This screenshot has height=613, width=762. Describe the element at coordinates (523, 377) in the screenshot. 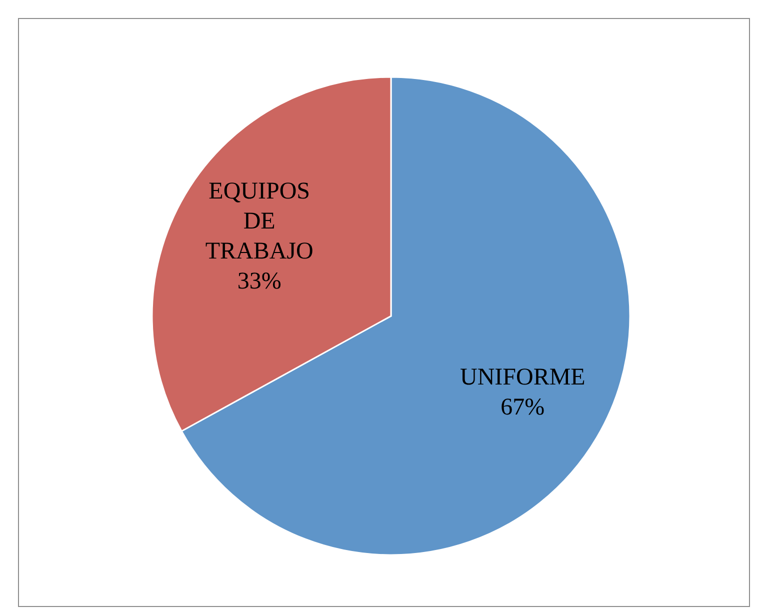

I see `slice-label: UNIFORME` at that location.